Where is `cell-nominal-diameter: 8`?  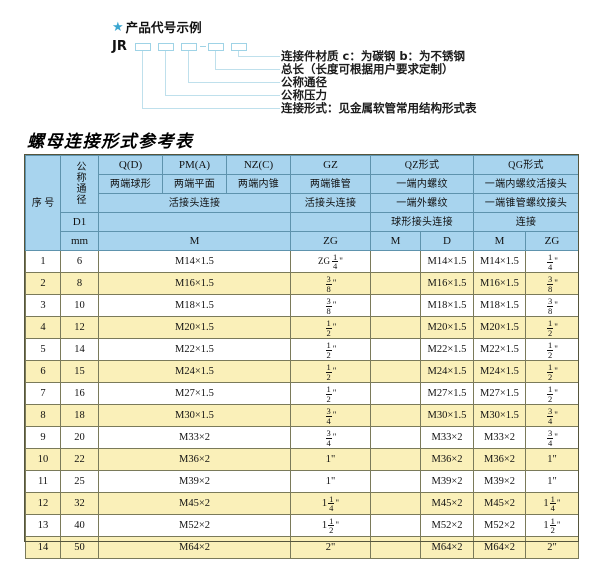
cell-nominal-diameter: 8 is located at coordinates (79, 283).